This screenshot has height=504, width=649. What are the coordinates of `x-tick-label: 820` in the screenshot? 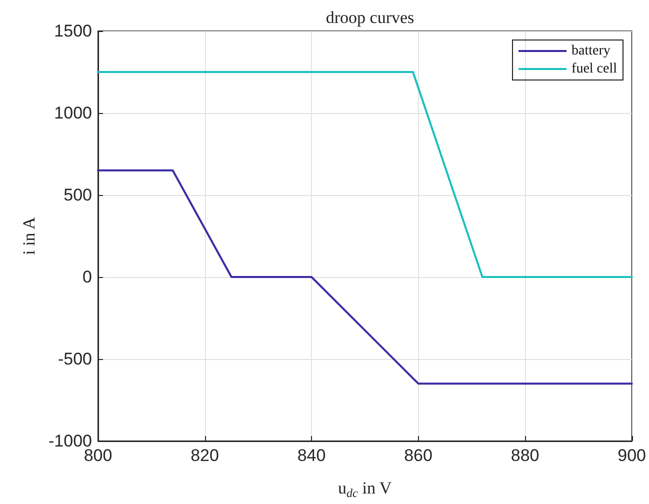 It's located at (204, 455).